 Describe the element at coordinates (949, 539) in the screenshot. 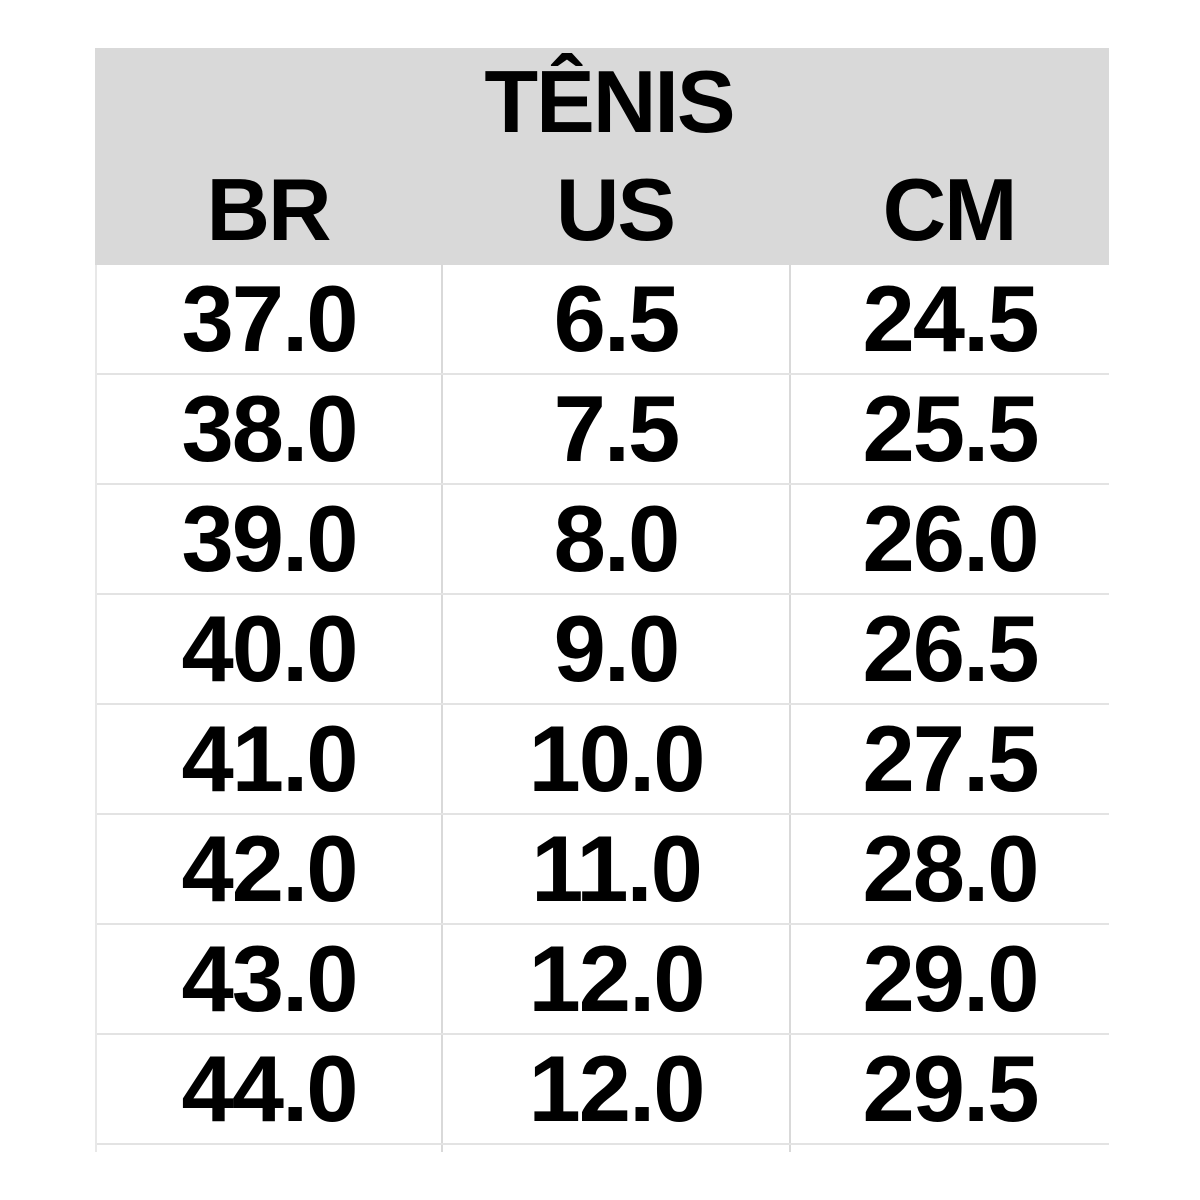

I see `cell-cm: 26.0` at that location.